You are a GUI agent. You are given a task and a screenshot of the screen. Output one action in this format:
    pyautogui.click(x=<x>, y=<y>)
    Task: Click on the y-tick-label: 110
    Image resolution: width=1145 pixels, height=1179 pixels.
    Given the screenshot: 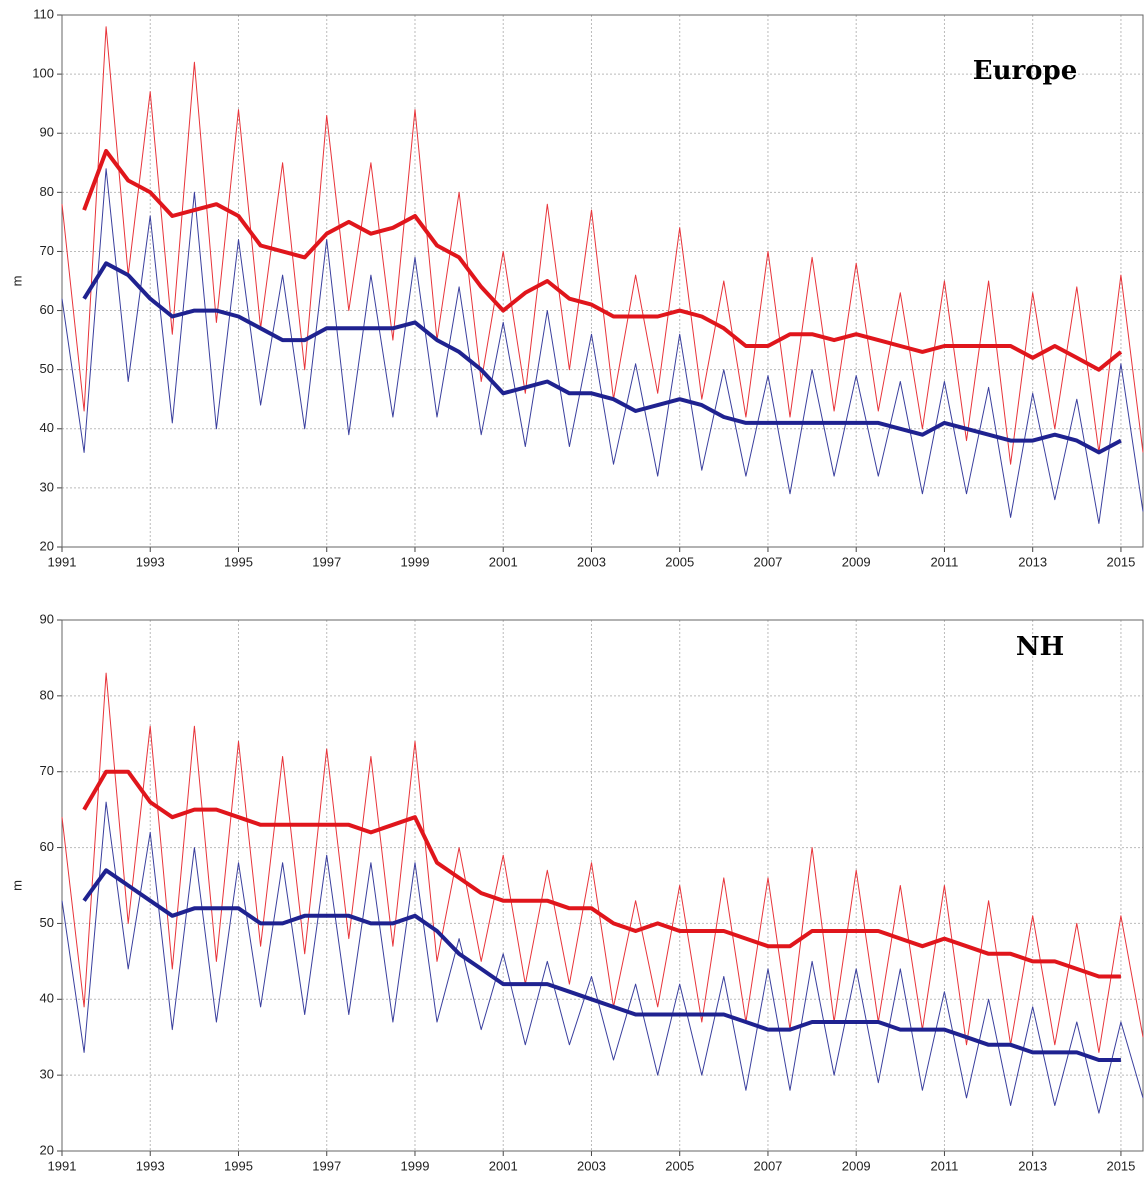 What is the action you would take?
    pyautogui.click(x=43, y=13)
    